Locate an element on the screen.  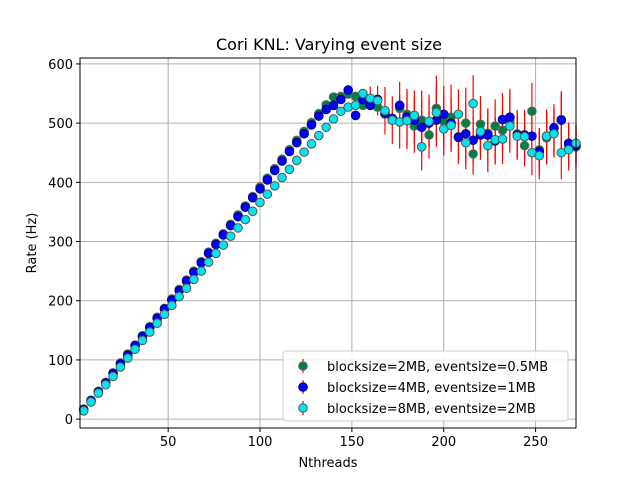
y-tick-label: 400 is located at coordinates (60, 183).